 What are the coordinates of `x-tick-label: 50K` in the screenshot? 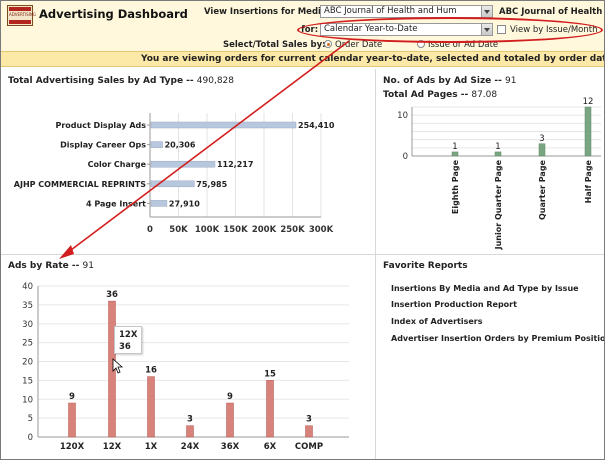 It's located at (178, 230).